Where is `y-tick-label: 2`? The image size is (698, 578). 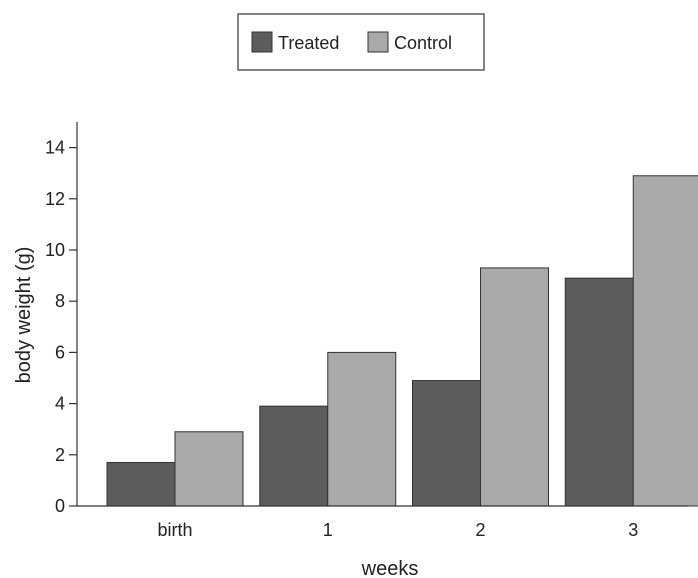
y-tick-label: 2 is located at coordinates (60, 455).